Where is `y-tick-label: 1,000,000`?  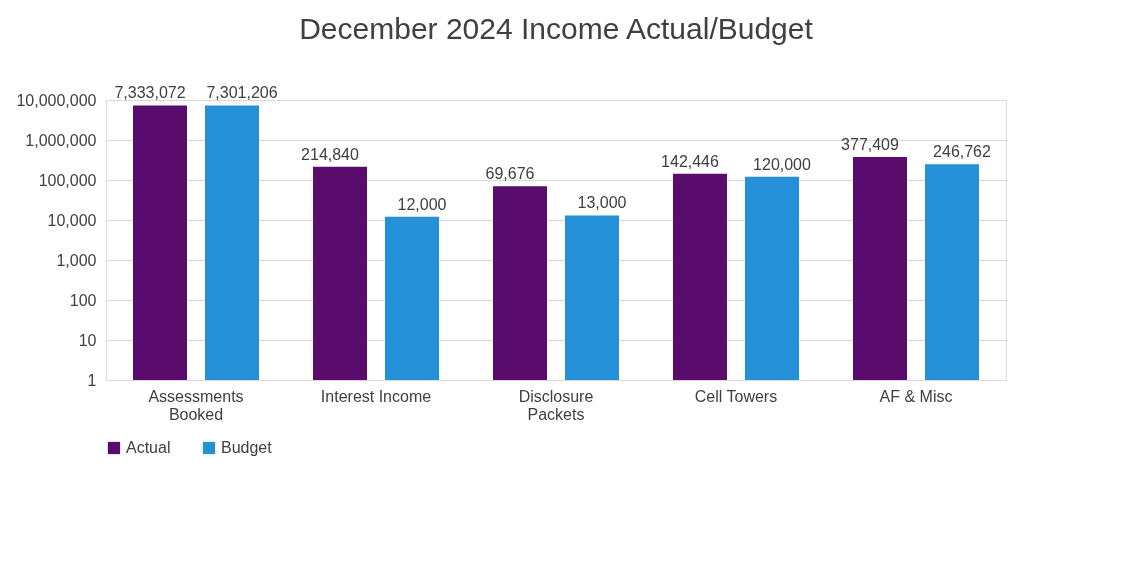 y-tick-label: 1,000,000 is located at coordinates (61, 140).